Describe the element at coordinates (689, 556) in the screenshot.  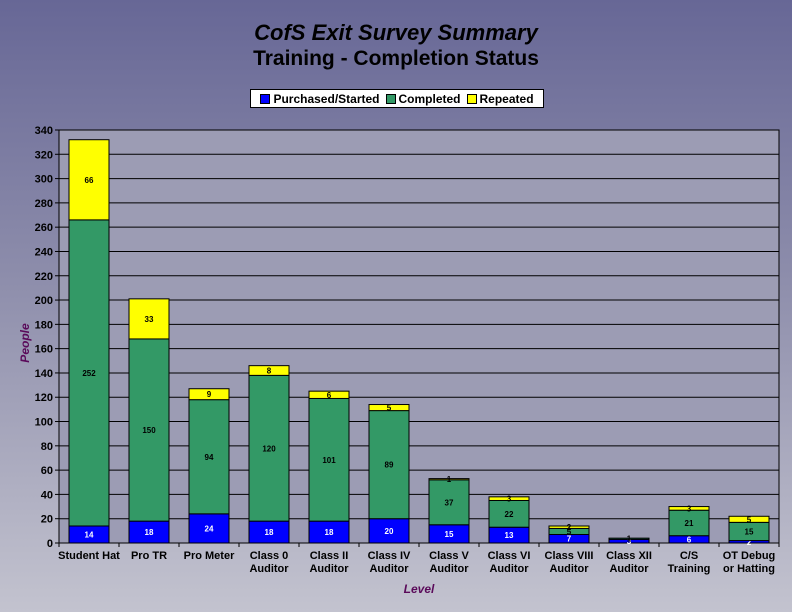
I see `x-tick-label: C/S` at that location.